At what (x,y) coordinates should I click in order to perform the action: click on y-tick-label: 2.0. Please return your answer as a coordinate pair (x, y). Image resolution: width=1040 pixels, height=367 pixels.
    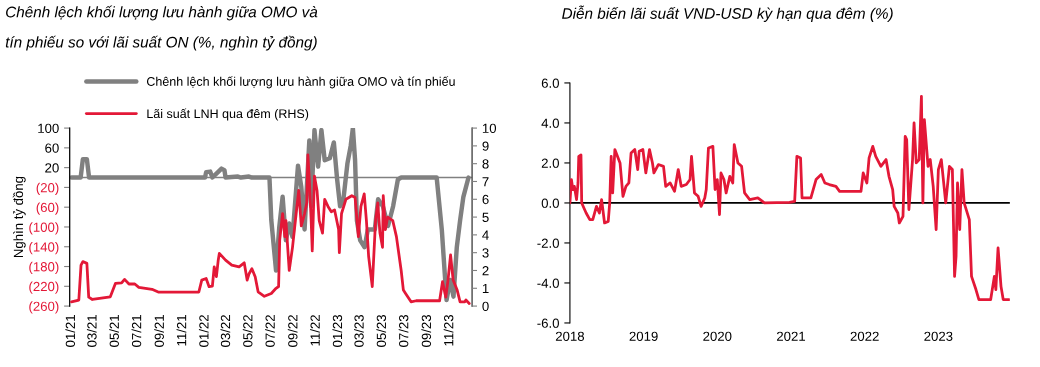
    Looking at the image, I should click on (550, 163).